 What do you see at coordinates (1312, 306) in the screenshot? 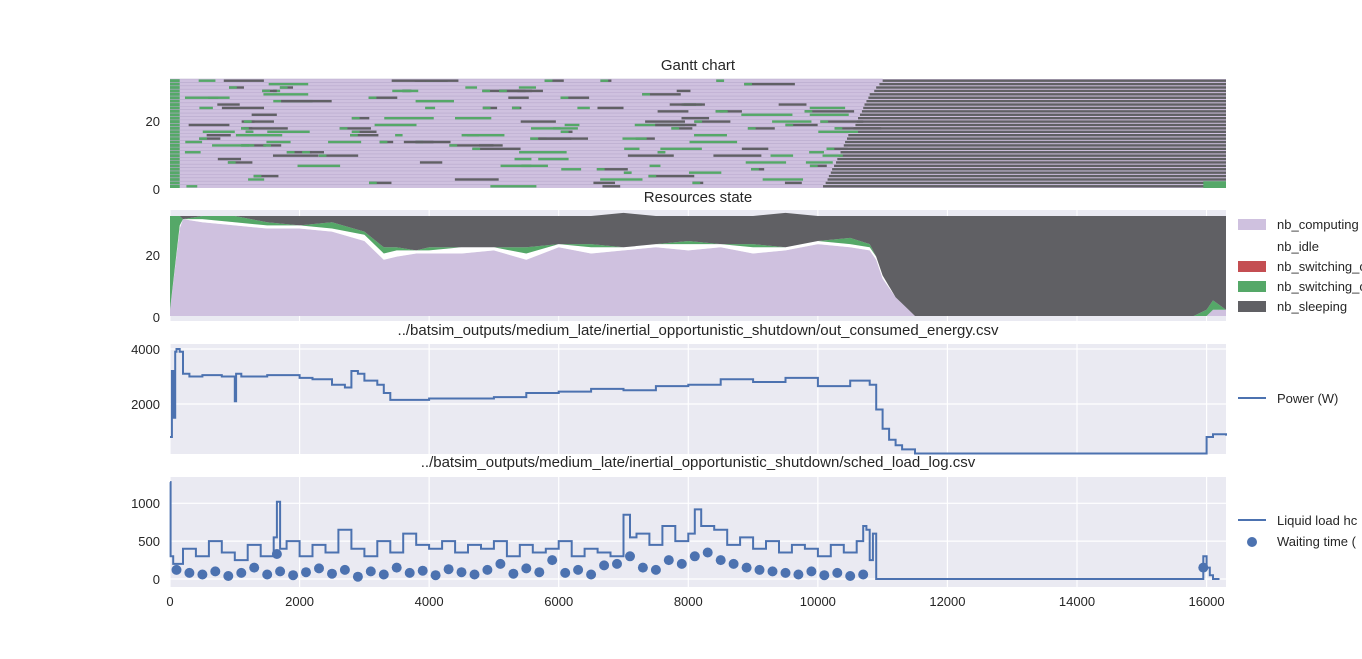
I see `legend-label-sleeping: nb_sleeping` at bounding box center [1312, 306].